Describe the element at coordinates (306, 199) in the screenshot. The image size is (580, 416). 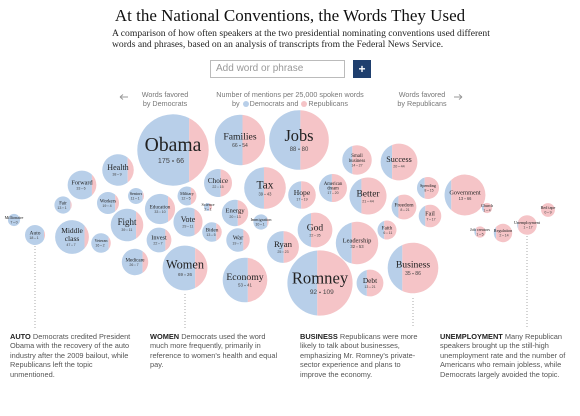
I see `rep-value: 19` at that location.